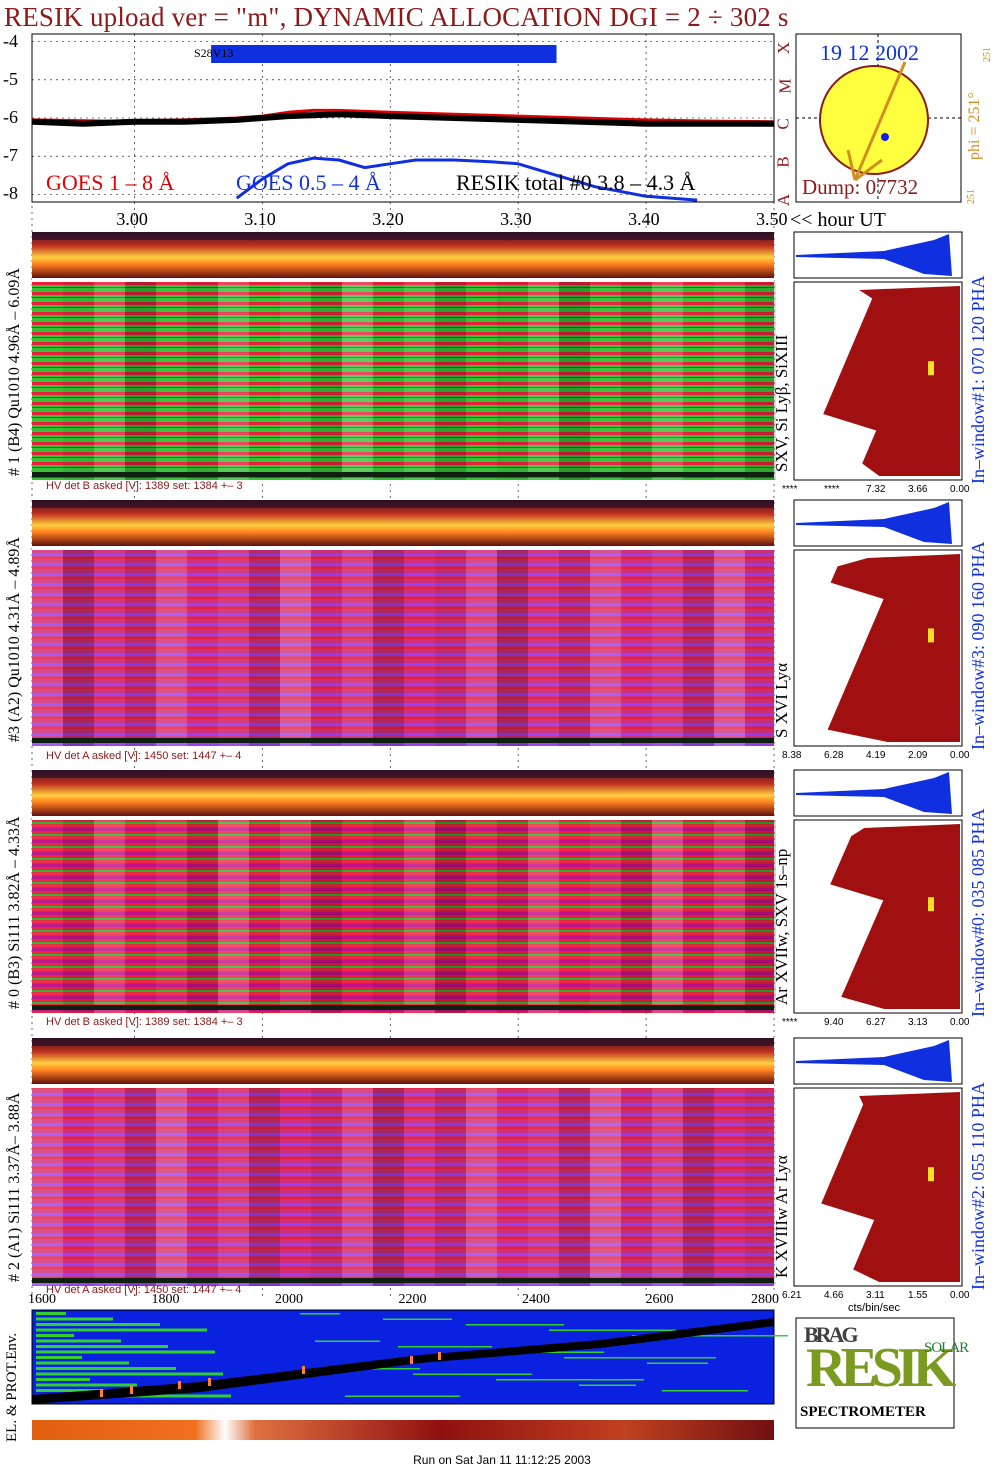  I want to click on band-noise-p2, so click(403, 504).